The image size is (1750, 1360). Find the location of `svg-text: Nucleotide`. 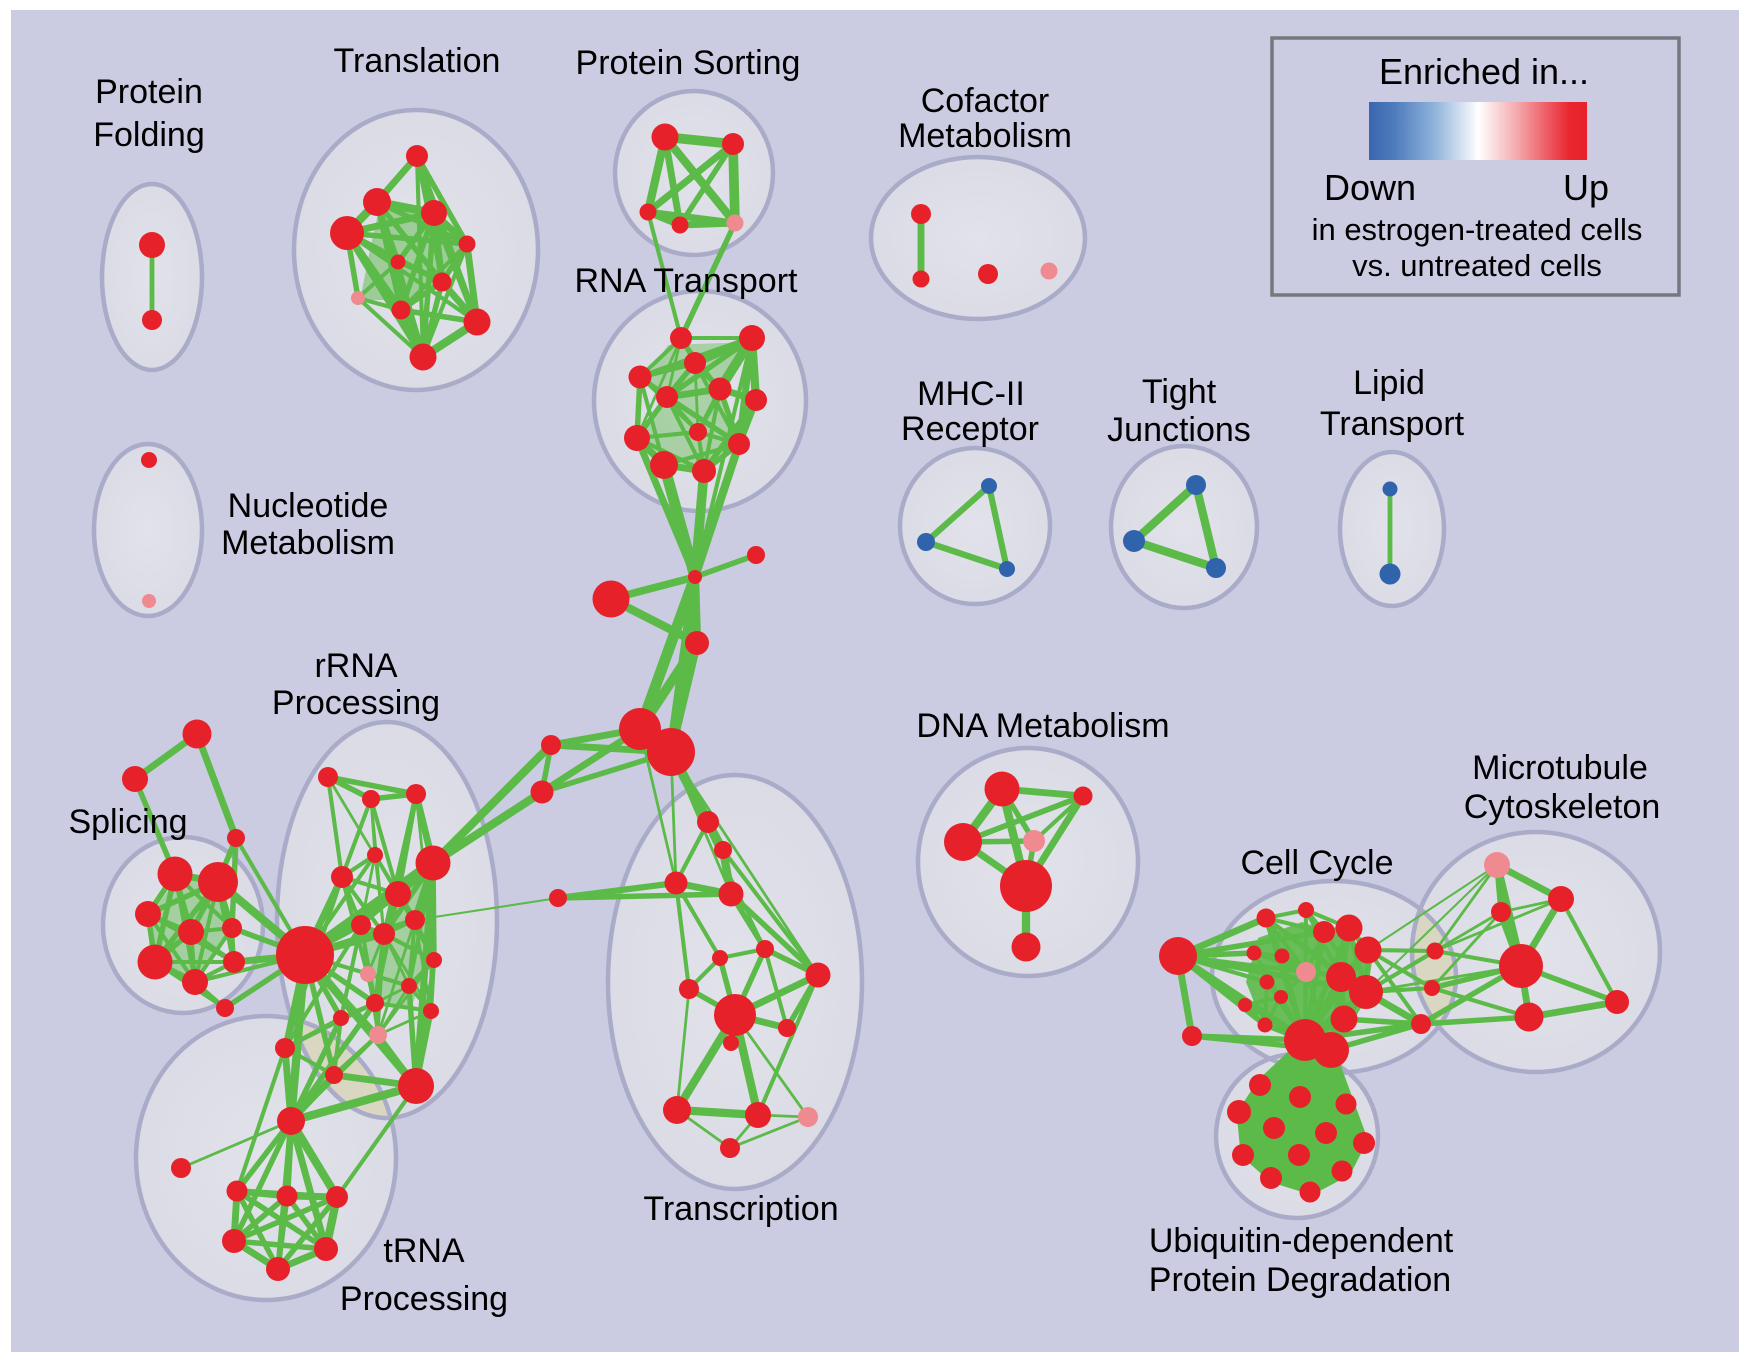

svg-text: Nucleotide is located at coordinates (308, 506).